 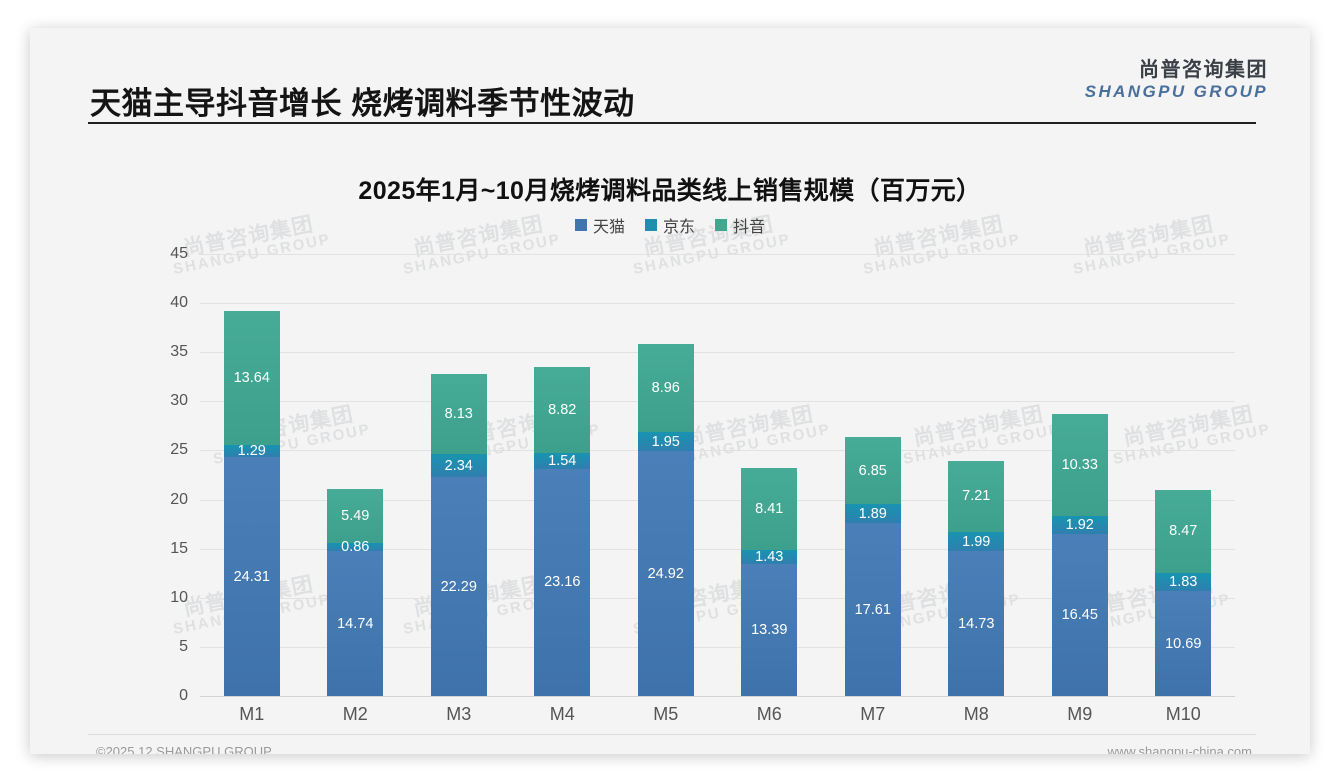 I want to click on logo-english-text: SHANGPU GROUP, so click(x=1176, y=92).